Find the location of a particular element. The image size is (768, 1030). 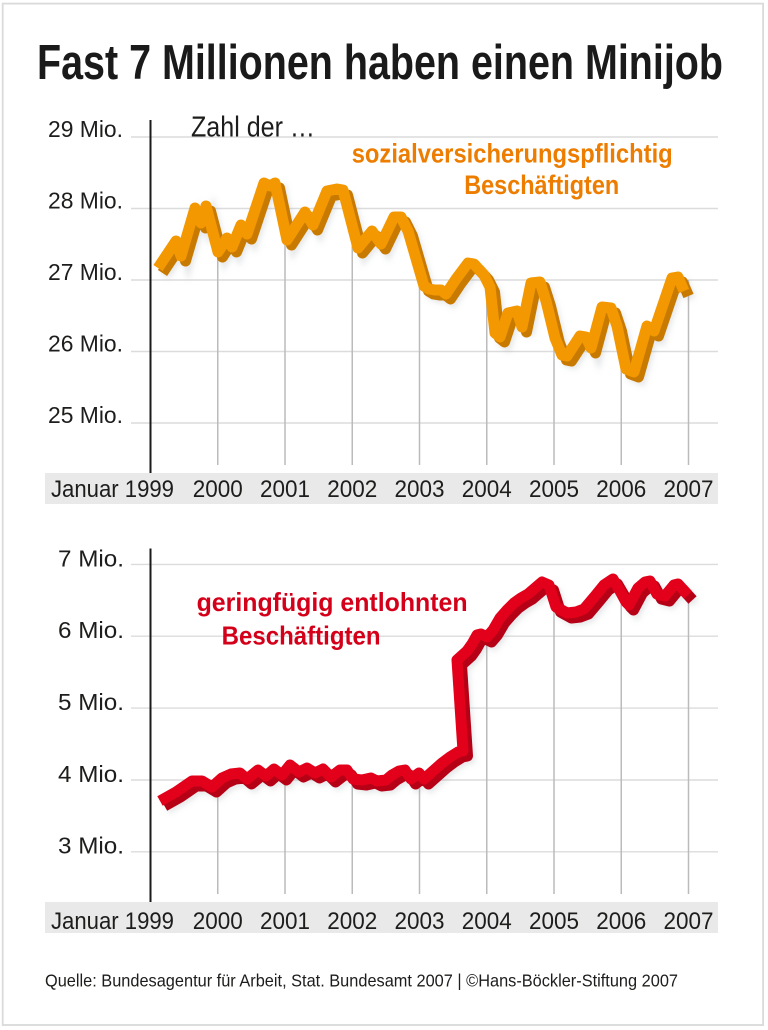

svg-text:Fast 7 Millionen haben einen M: Fast 7 Millionen haben einen Minijob is located at coordinates (380, 63).